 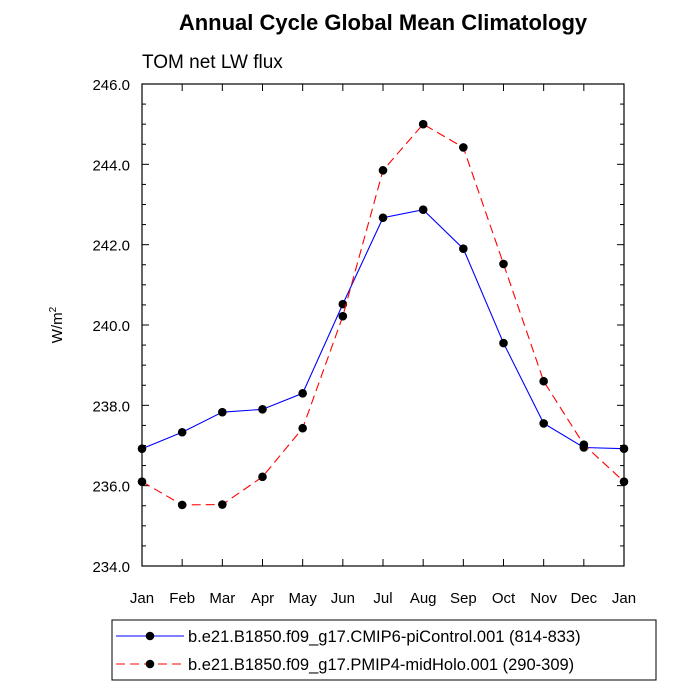 What do you see at coordinates (343, 598) in the screenshot?
I see `x-tick-label: Jun` at bounding box center [343, 598].